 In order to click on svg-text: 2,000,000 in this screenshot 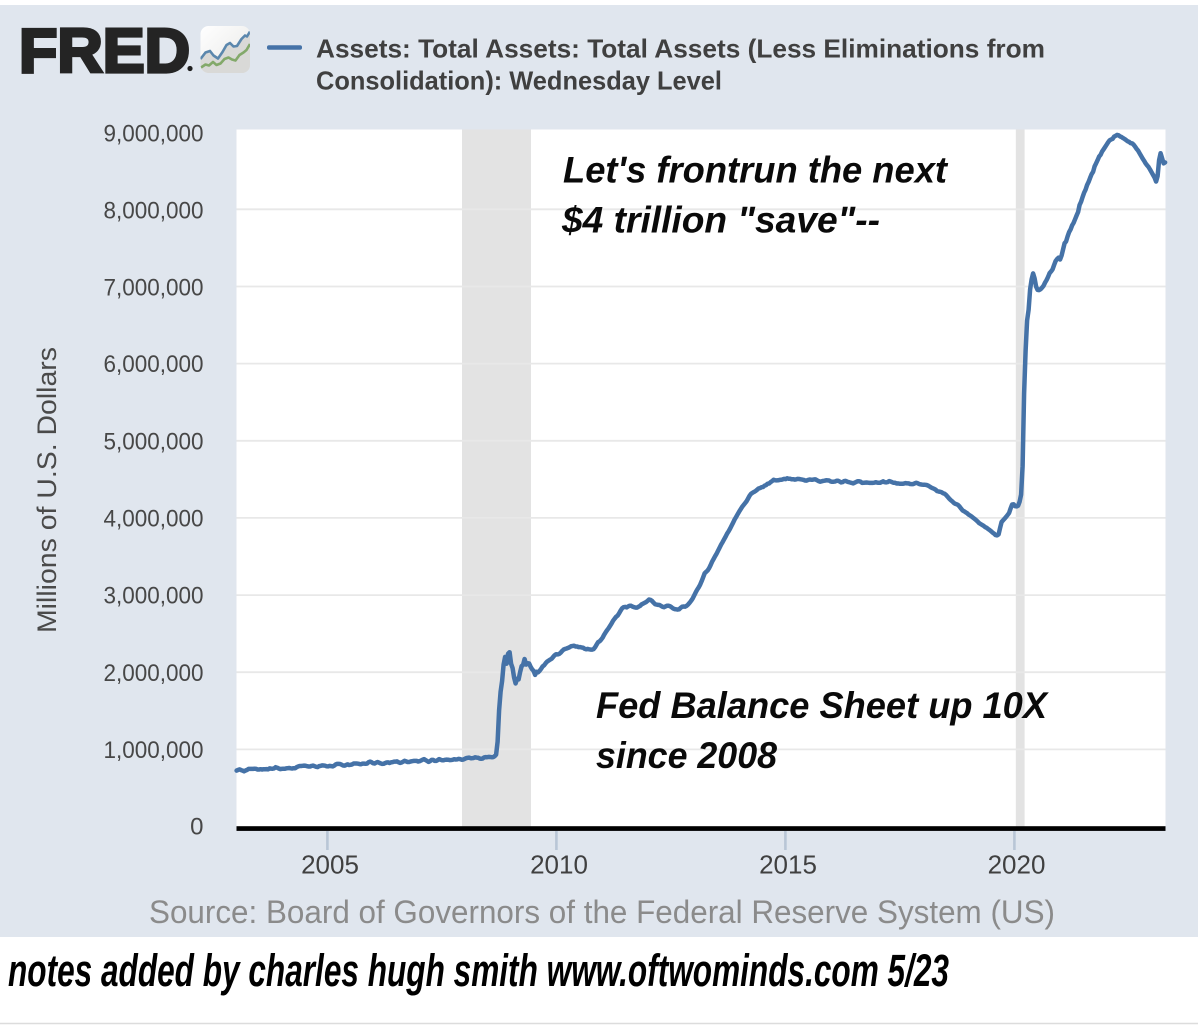, I will do `click(154, 673)`.